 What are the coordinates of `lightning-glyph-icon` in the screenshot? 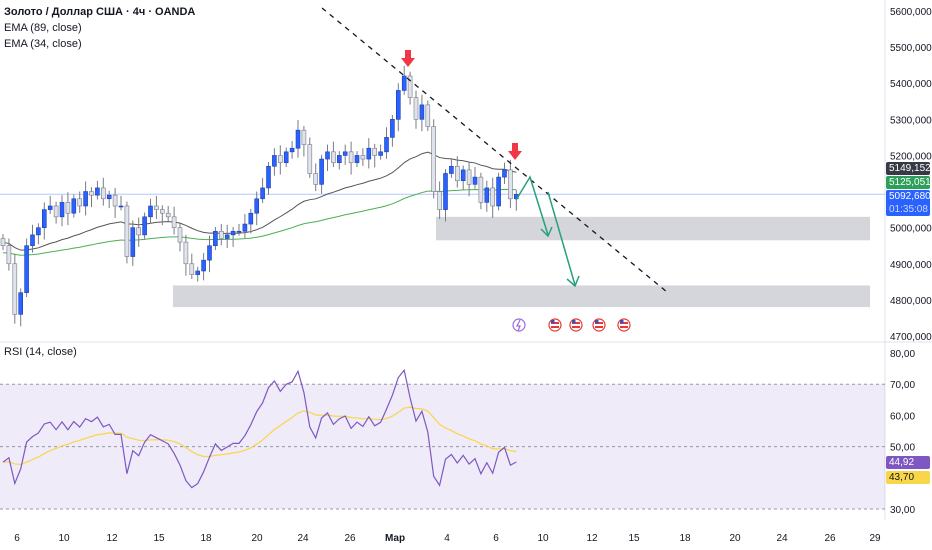 It's located at (518, 325).